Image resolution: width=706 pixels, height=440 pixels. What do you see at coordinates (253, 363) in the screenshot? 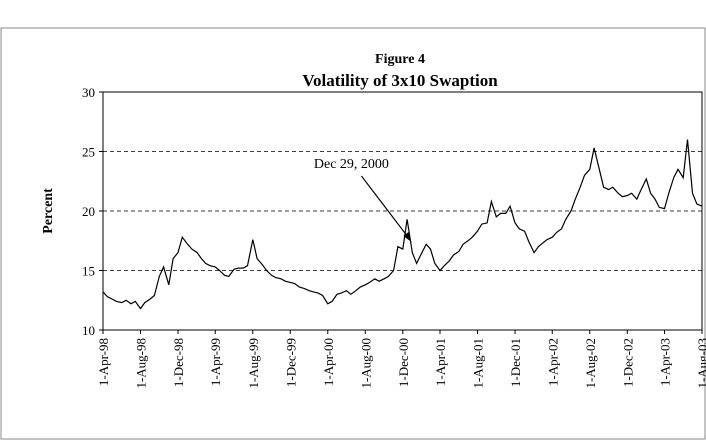
I see `x-tick-label: 1-Aug-99` at bounding box center [253, 363].